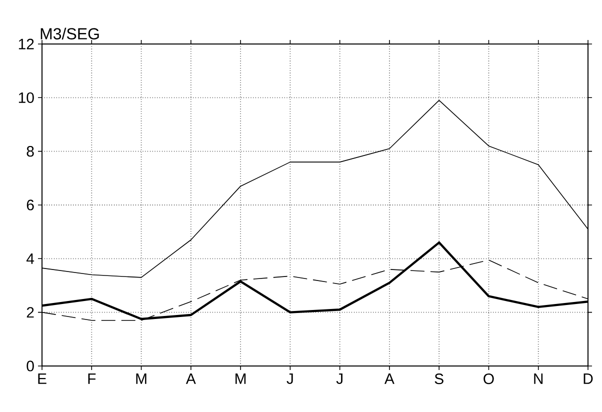 The image size is (602, 412). Describe the element at coordinates (30, 205) in the screenshot. I see `y-tick-label: 6` at that location.